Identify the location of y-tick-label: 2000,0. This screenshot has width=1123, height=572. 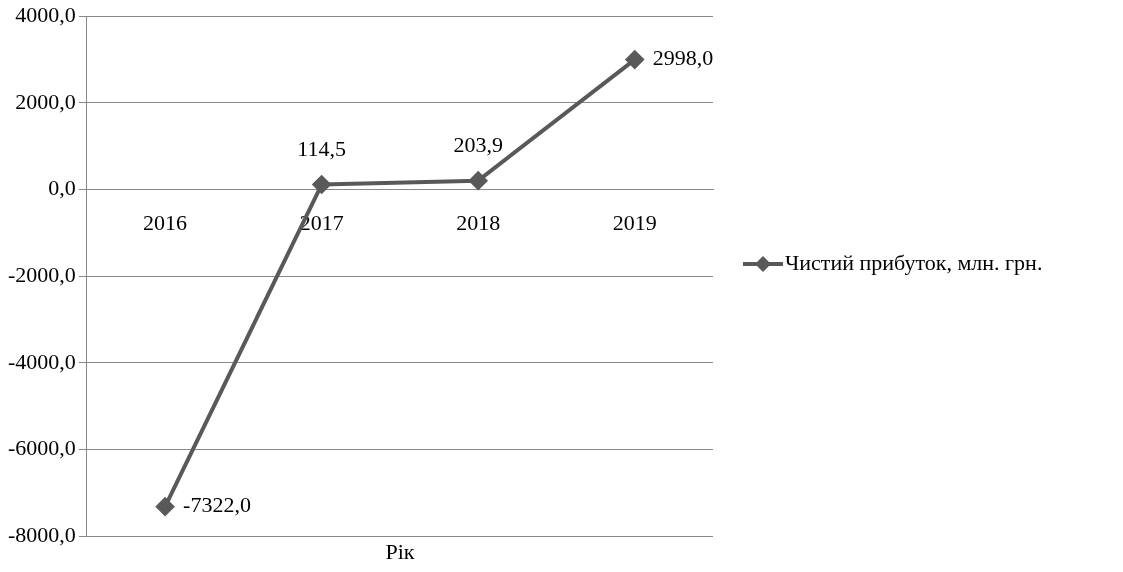
(45, 101).